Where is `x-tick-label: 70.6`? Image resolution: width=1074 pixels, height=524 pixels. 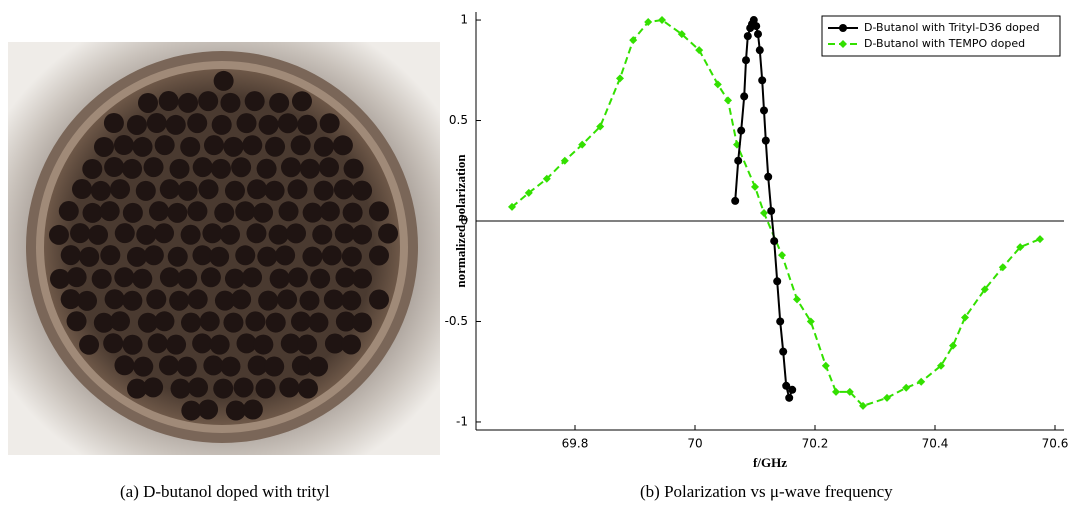 x-tick-label: 70.6 is located at coordinates (1055, 444).